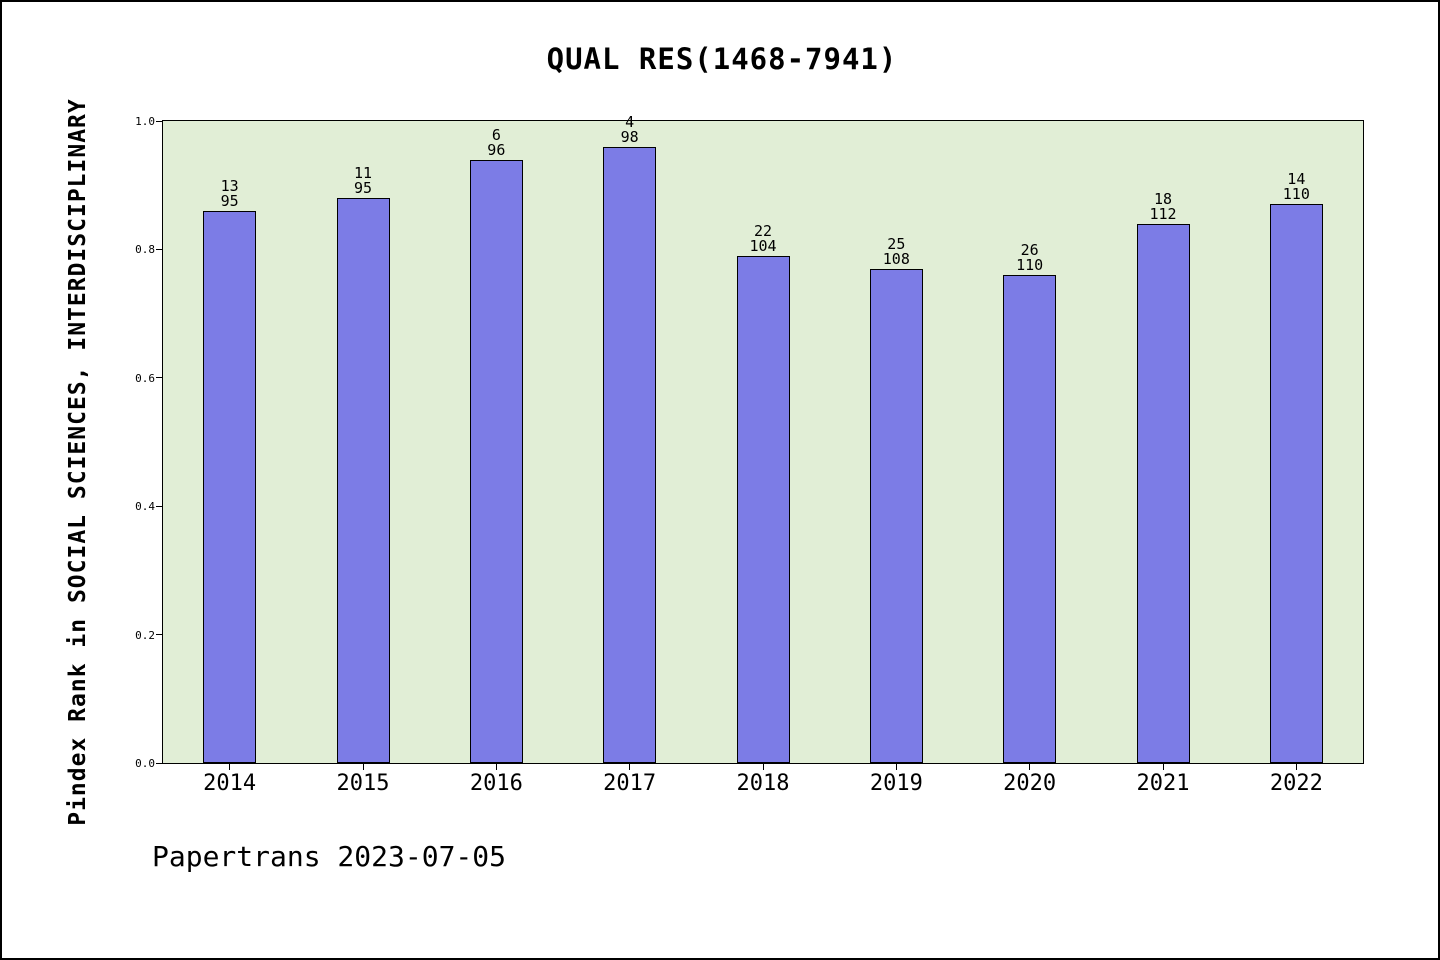 Image resolution: width=1440 pixels, height=960 pixels. What do you see at coordinates (1296, 783) in the screenshot?
I see `x-tick-label: 2022` at bounding box center [1296, 783].